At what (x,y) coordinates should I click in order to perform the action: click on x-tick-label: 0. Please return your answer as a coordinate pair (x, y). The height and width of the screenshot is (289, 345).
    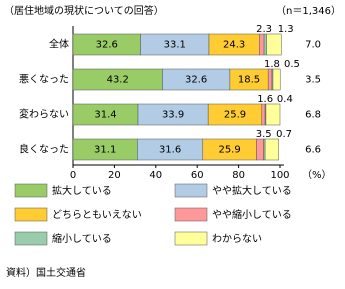
    Looking at the image, I should click on (73, 175).